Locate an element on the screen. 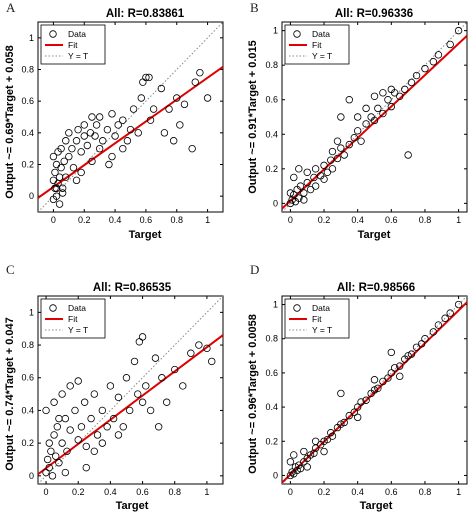 The image size is (474, 514). legend-entry: Y = T is located at coordinates (322, 330).